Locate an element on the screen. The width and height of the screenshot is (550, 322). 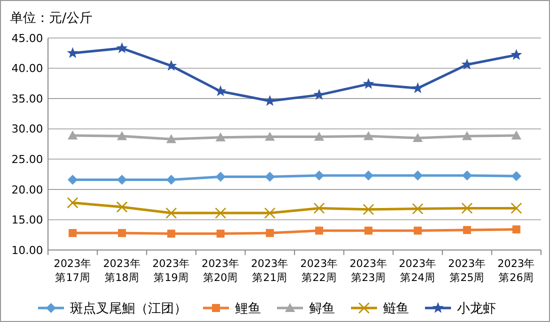
x-tick-label: 2023年第18周 is located at coordinates (122, 271).